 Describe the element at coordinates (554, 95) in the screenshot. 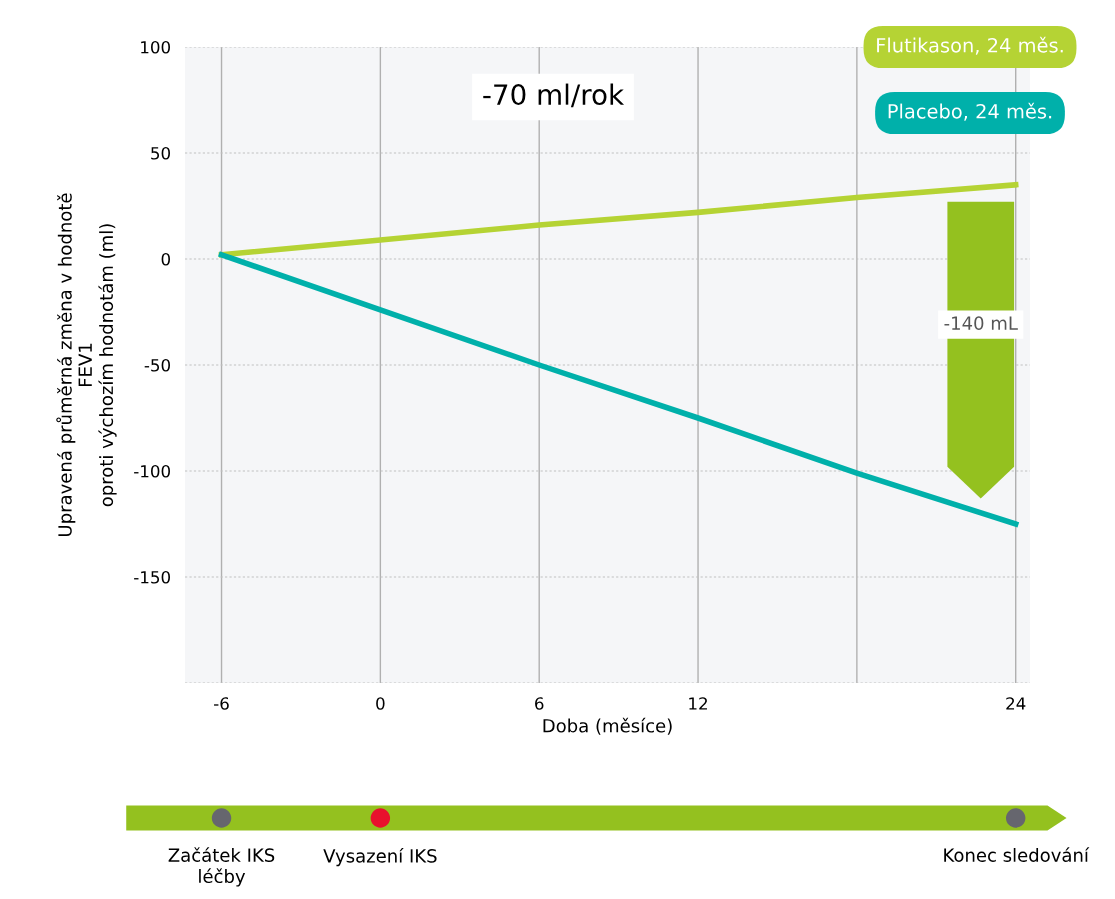

I see `annotation: -70 ml/rok` at that location.